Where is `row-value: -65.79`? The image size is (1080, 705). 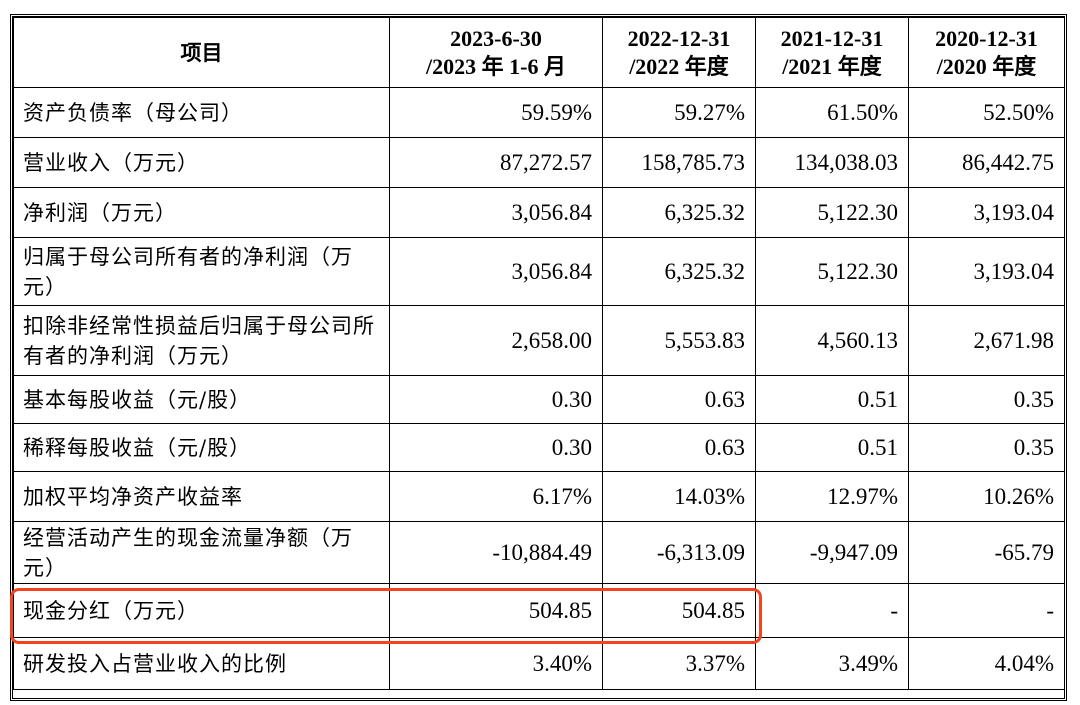
row-value: -65.79 is located at coordinates (986, 552).